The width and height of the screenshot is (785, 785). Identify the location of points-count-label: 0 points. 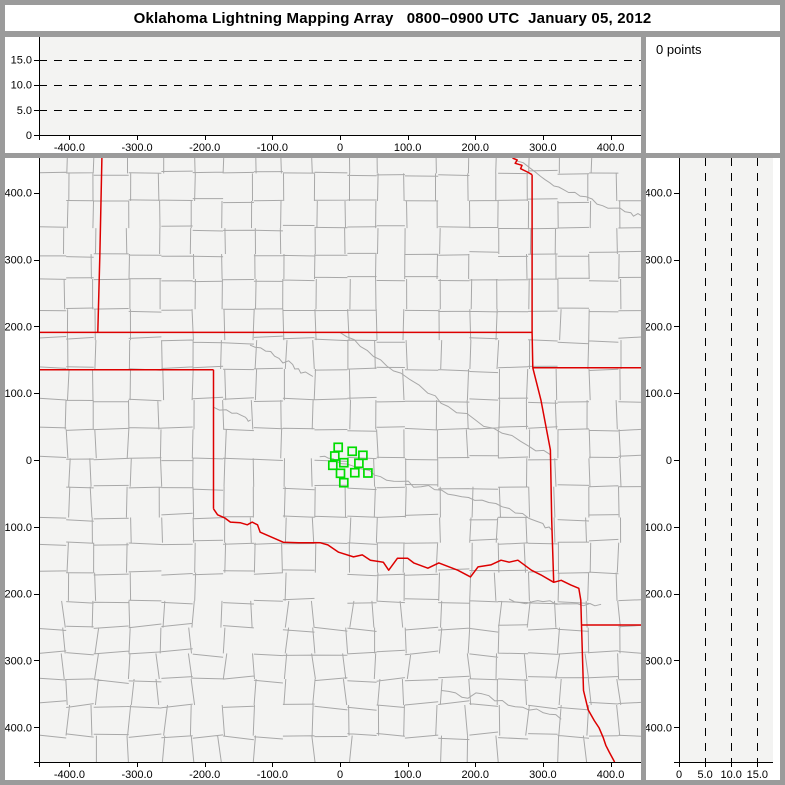
(679, 49).